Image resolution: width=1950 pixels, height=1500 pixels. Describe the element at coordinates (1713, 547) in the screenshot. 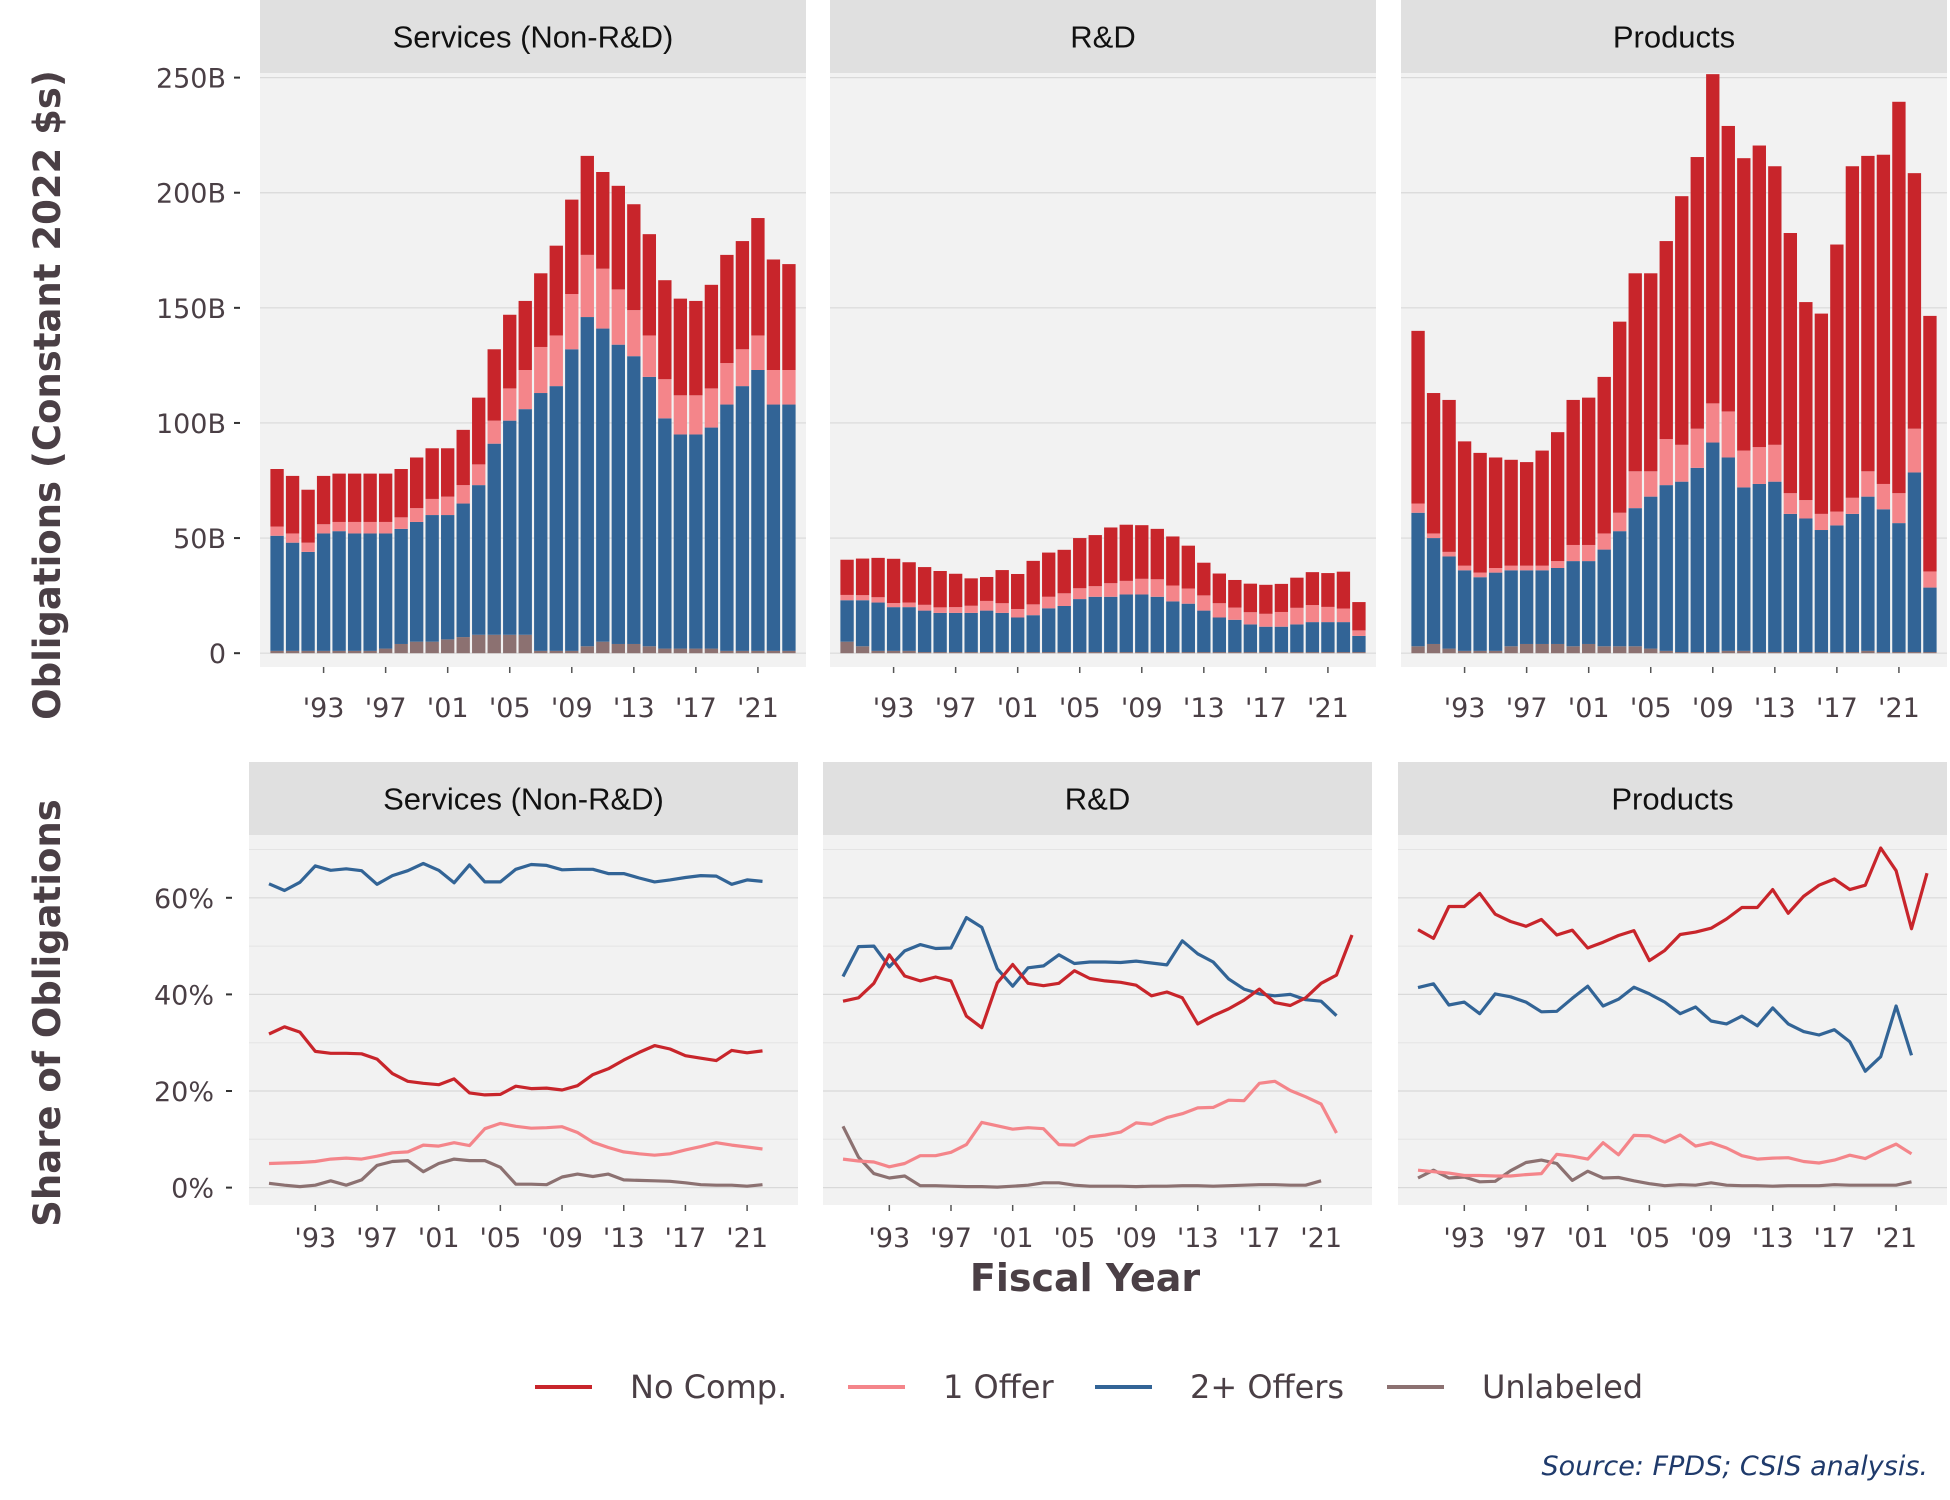

I see `bar-2-offers-2009` at that location.